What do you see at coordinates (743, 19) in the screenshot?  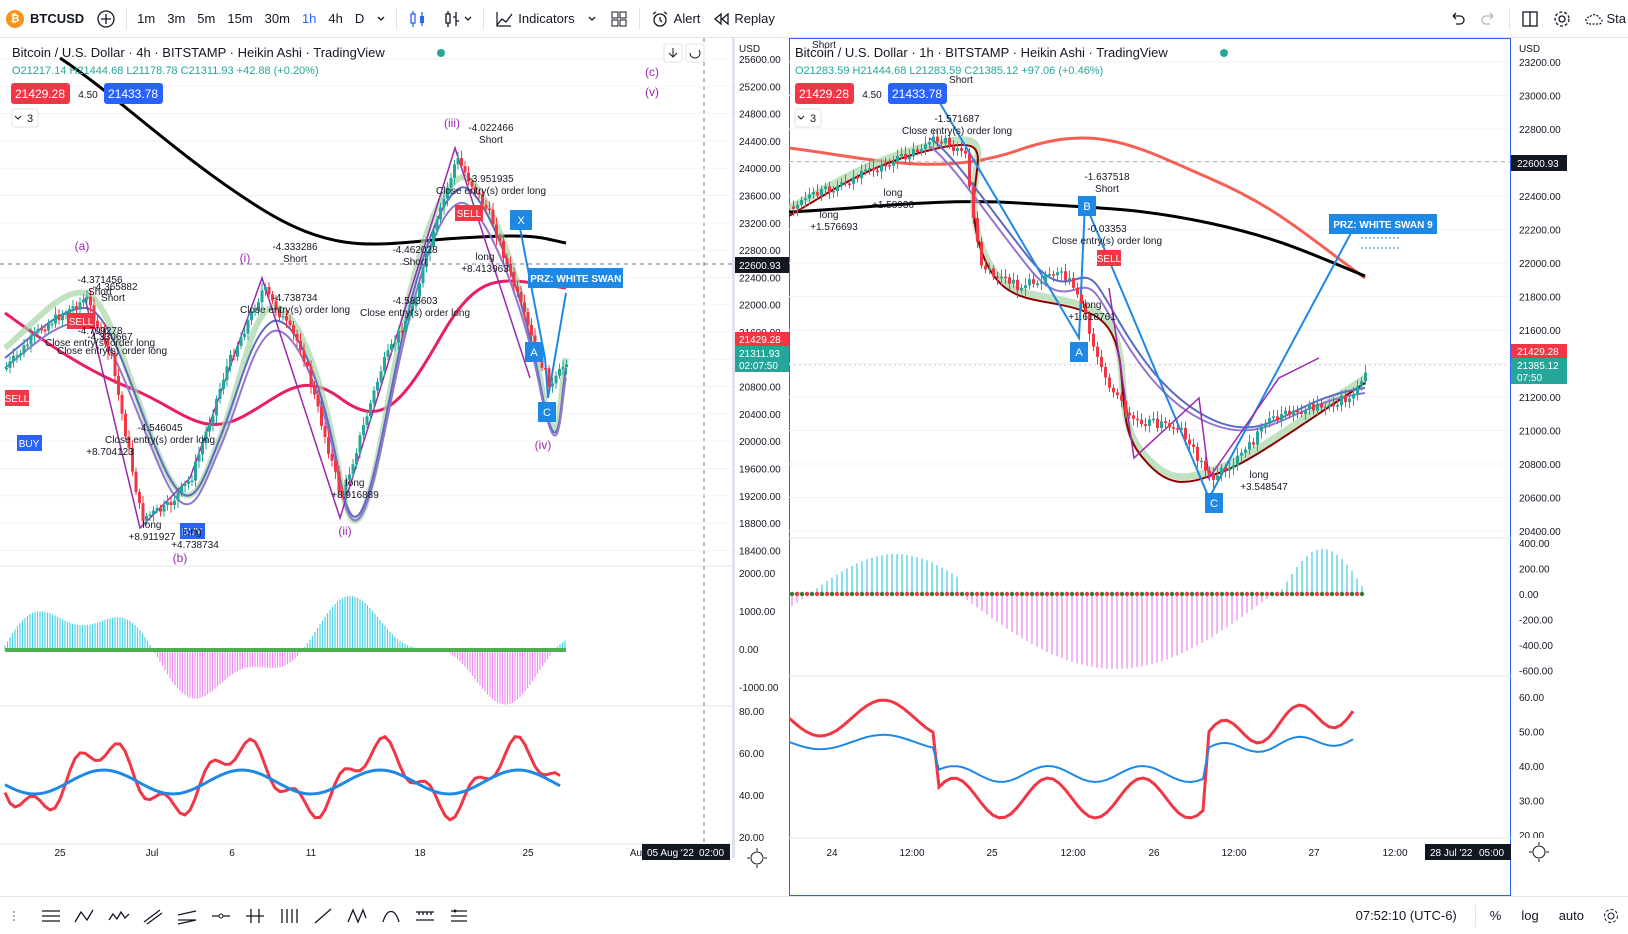 I see `replay-button: Replay` at bounding box center [743, 19].